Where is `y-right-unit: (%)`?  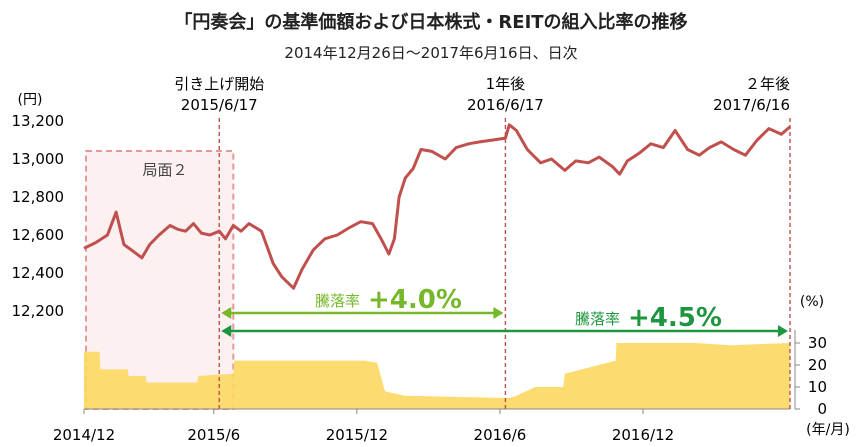 y-right-unit: (%) is located at coordinates (812, 302).